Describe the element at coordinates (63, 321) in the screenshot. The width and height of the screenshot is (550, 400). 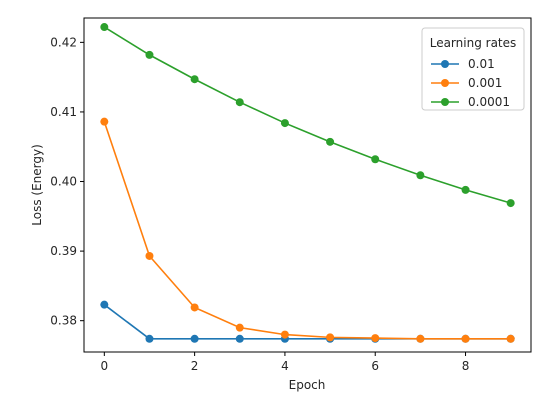
I see `y-tick-label: 0.38` at that location.